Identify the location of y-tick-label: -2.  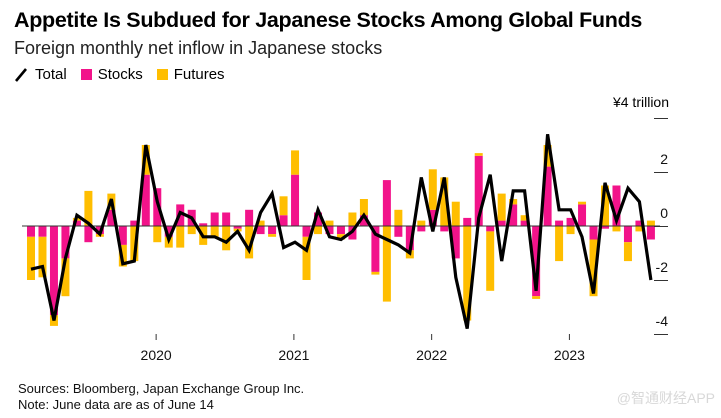
(662, 267).